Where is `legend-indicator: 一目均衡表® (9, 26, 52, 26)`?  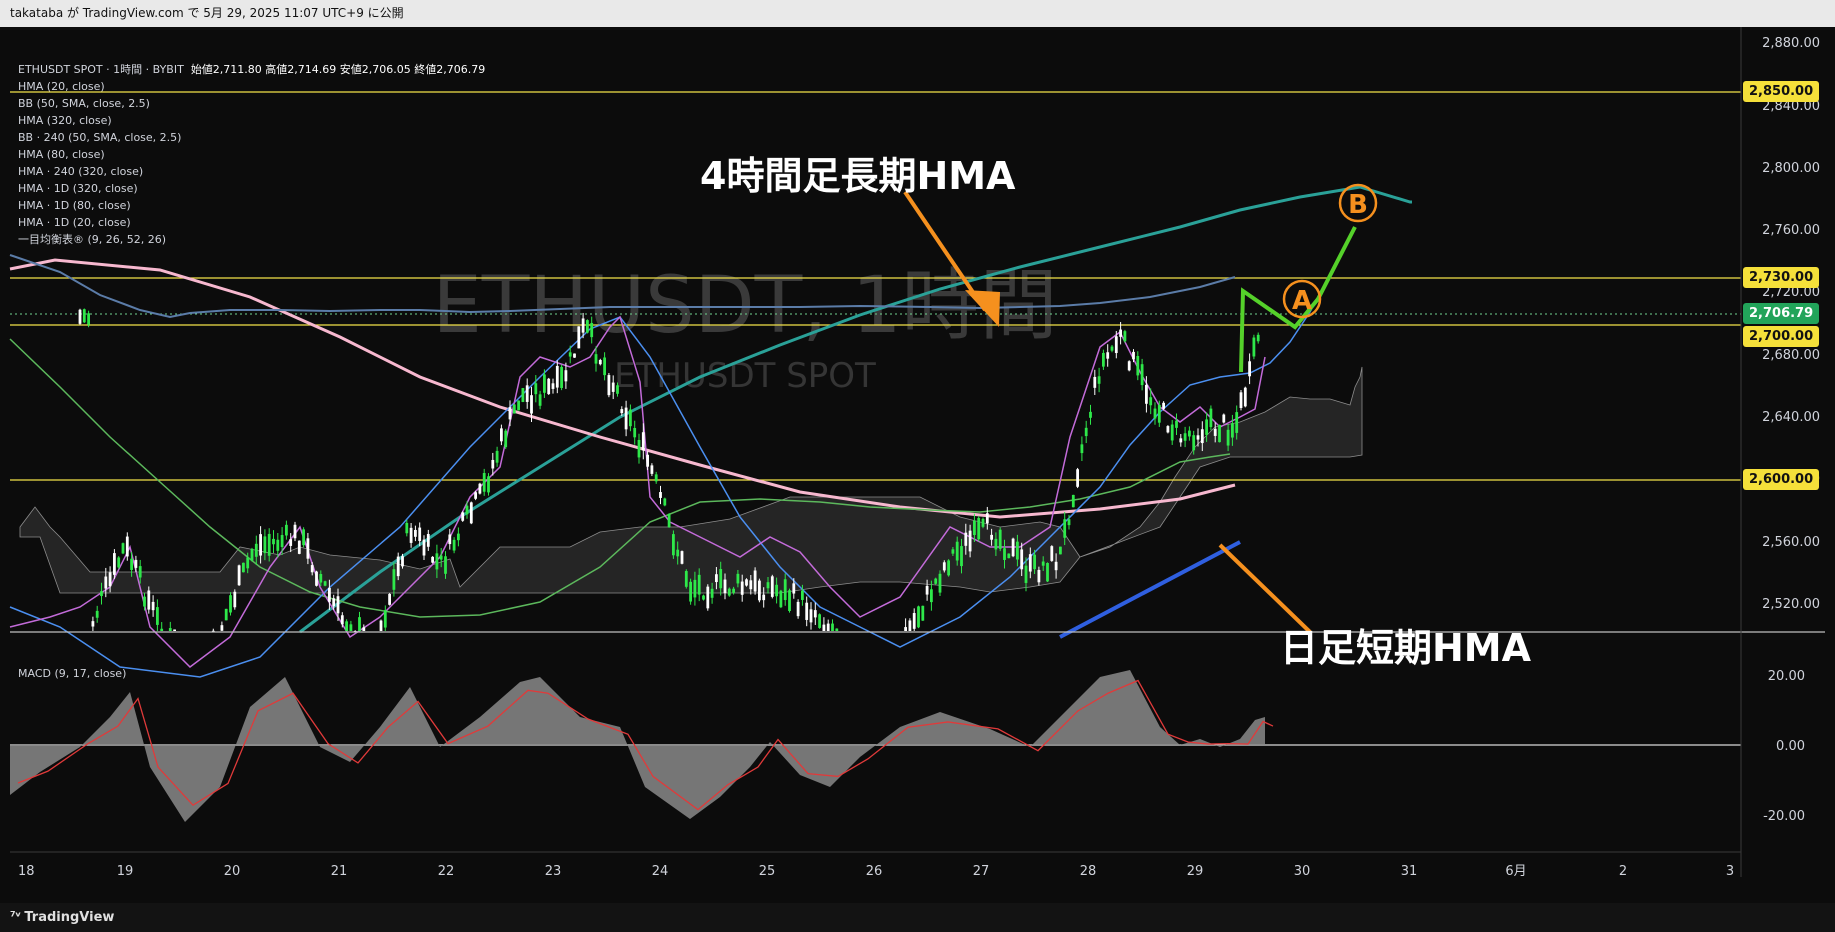
legend-indicator: 一目均衡表® (9, 26, 52, 26) is located at coordinates (92, 239).